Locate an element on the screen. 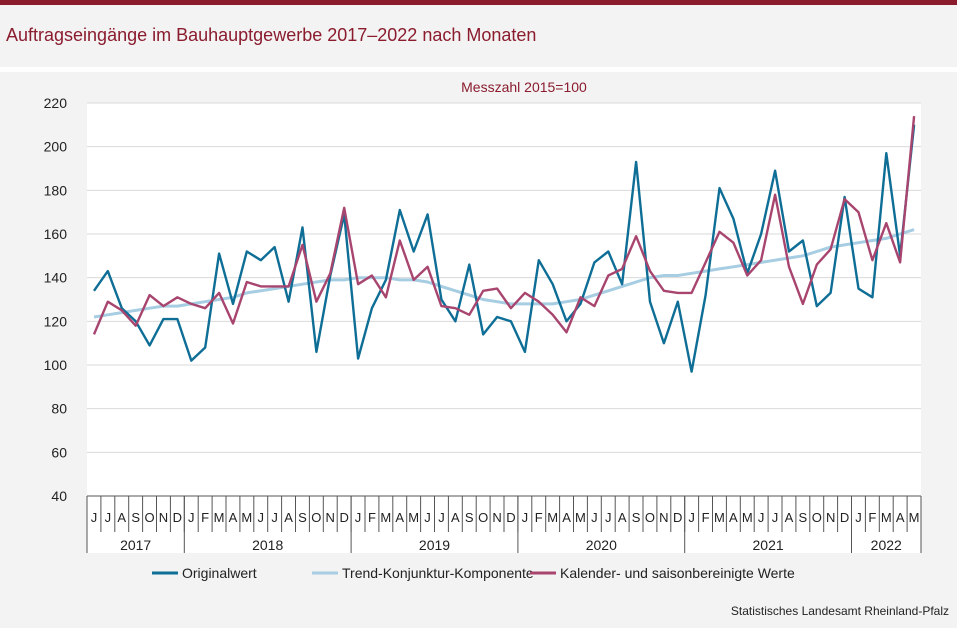 This screenshot has height=628, width=957. y-tick-label: 220 is located at coordinates (56, 103).